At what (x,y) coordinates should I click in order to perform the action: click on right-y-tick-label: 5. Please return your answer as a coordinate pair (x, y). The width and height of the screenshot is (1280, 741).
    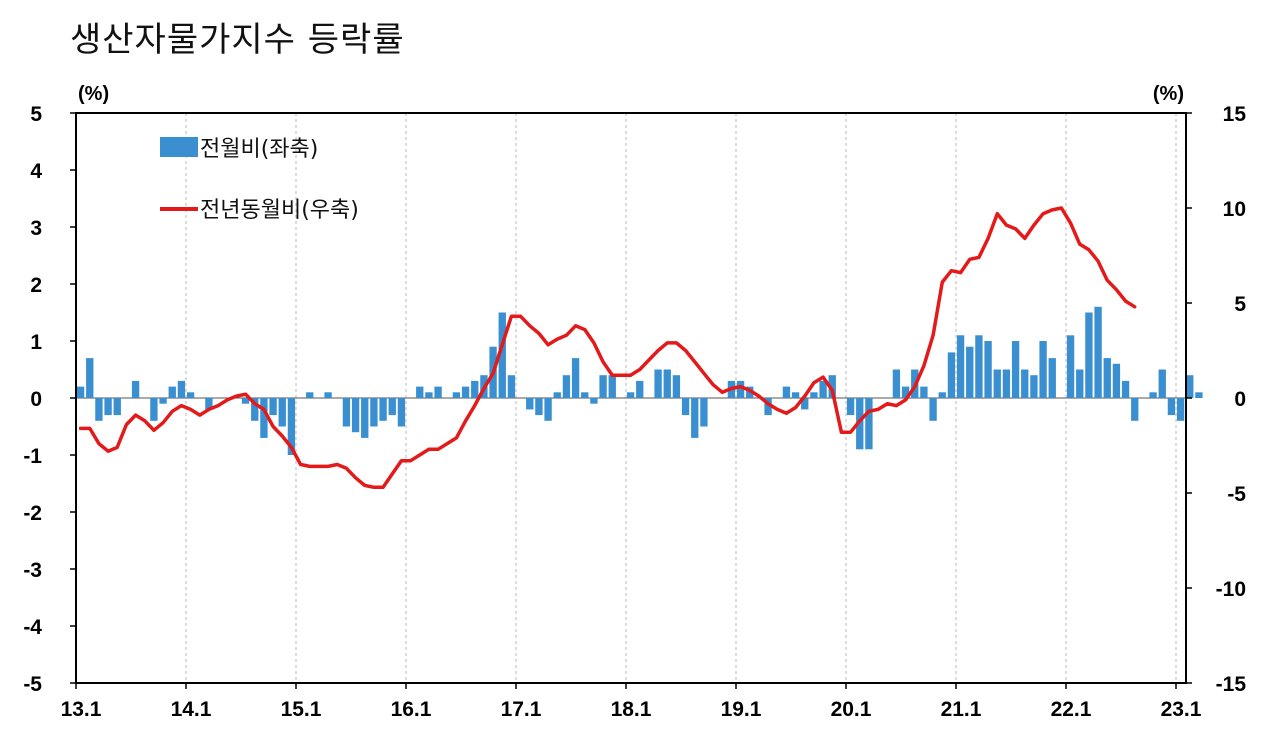
    Looking at the image, I should click on (1240, 304).